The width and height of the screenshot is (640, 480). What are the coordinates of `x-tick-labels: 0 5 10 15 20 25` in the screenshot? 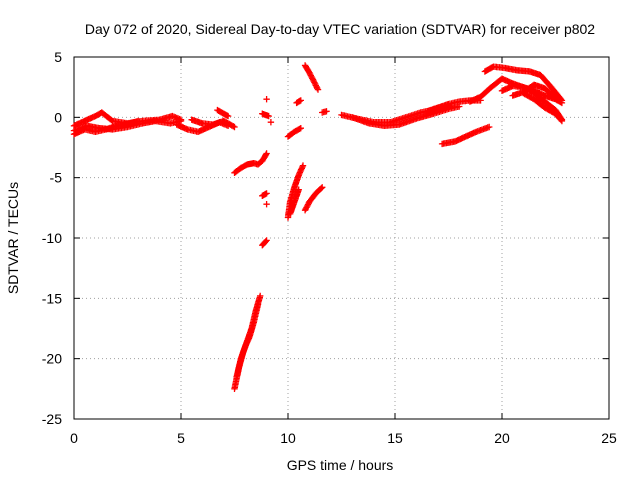 It's located at (343, 438).